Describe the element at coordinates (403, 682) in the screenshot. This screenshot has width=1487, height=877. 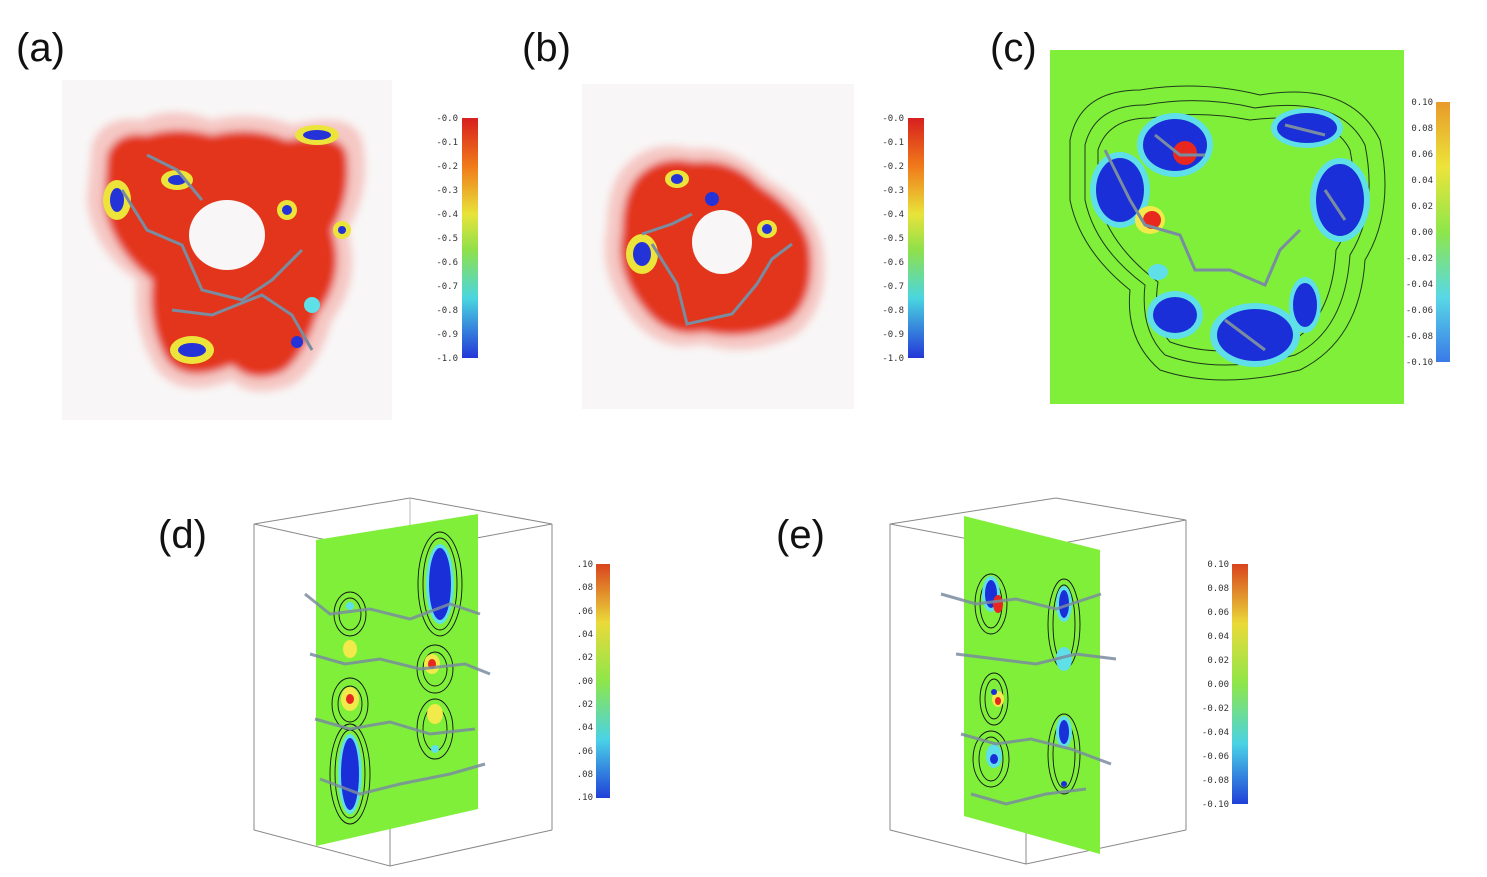
I see `slab-view-d` at that location.